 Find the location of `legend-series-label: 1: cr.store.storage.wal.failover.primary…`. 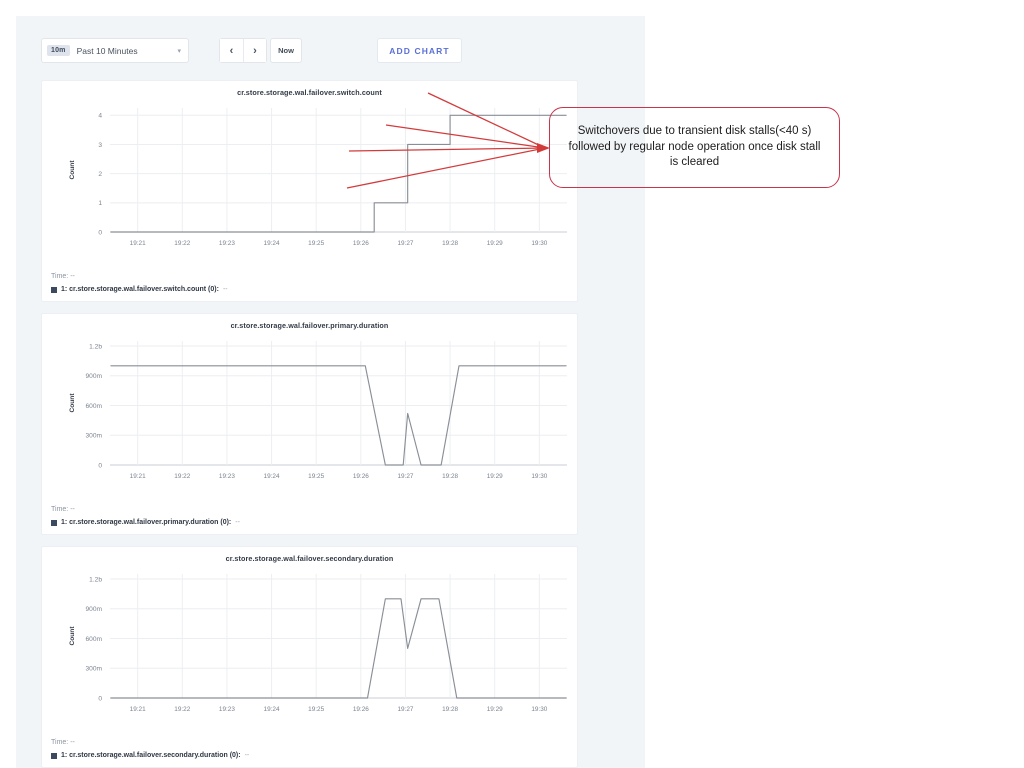

legend-series-label: 1: cr.store.storage.wal.failover.primary… is located at coordinates (146, 522).